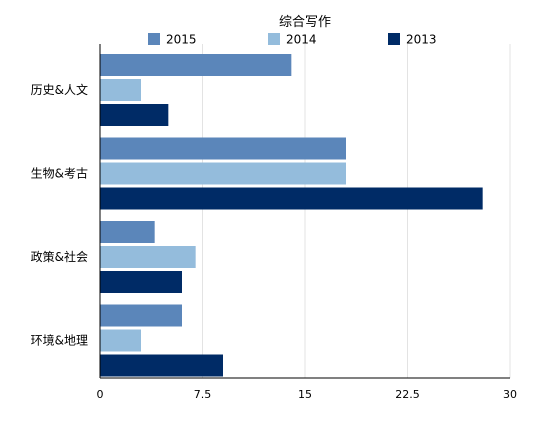 The image size is (550, 422). Describe the element at coordinates (59, 340) in the screenshot. I see `category-label: 环境&地理` at that location.